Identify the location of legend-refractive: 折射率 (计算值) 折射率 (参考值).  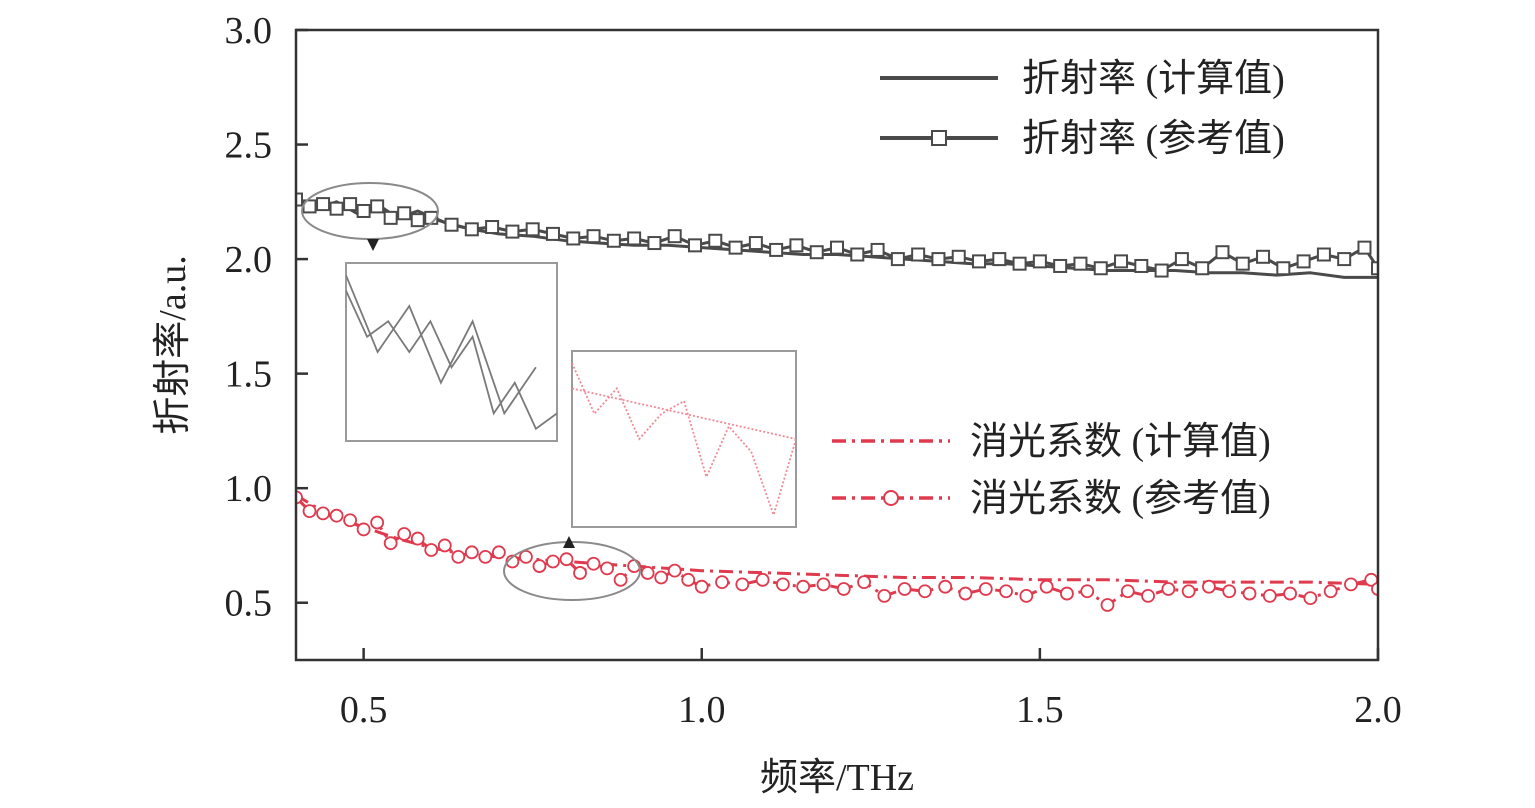
(1082, 109).